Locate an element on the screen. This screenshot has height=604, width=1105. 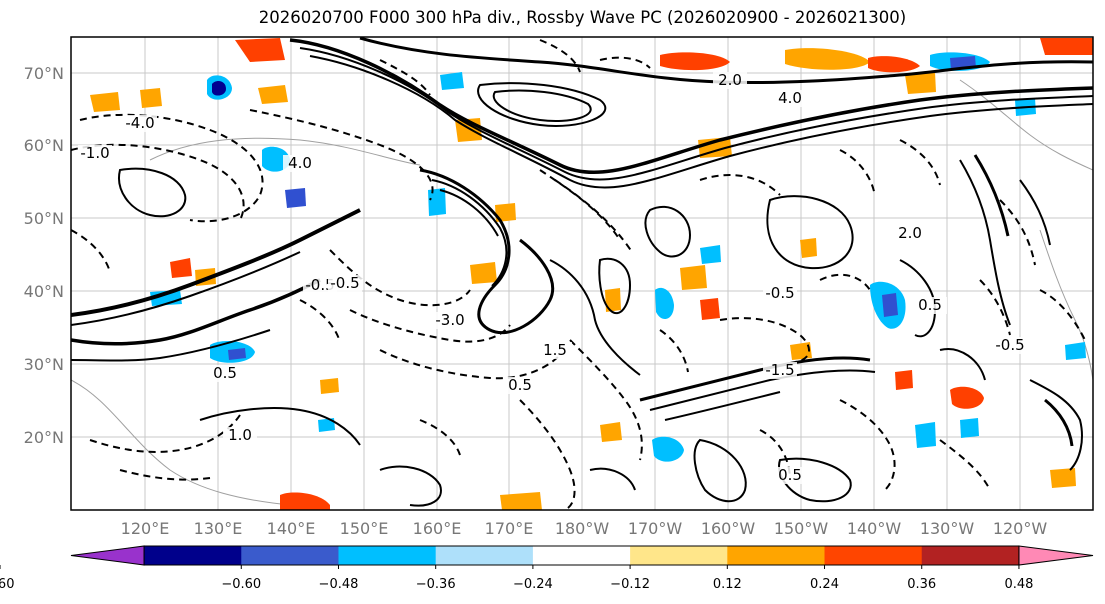
latitude-label: 60°N is located at coordinates (44, 145).